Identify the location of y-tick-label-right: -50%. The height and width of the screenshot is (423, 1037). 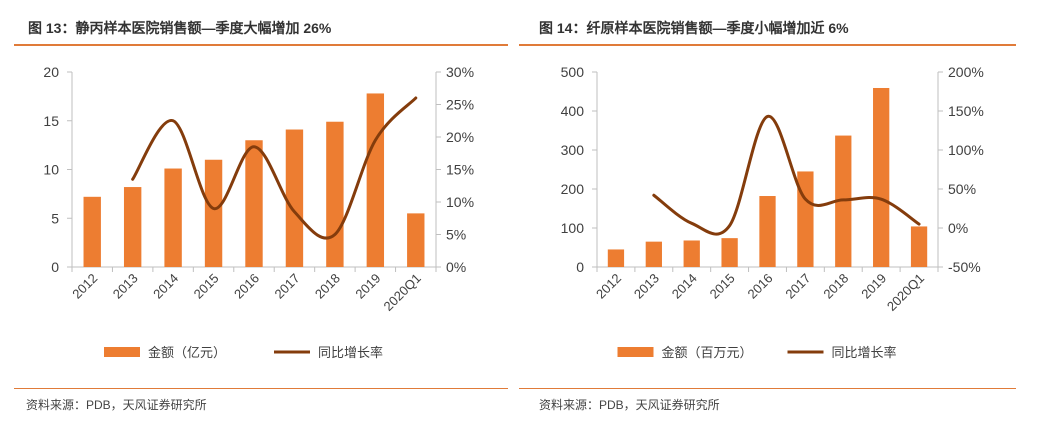
(964, 267).